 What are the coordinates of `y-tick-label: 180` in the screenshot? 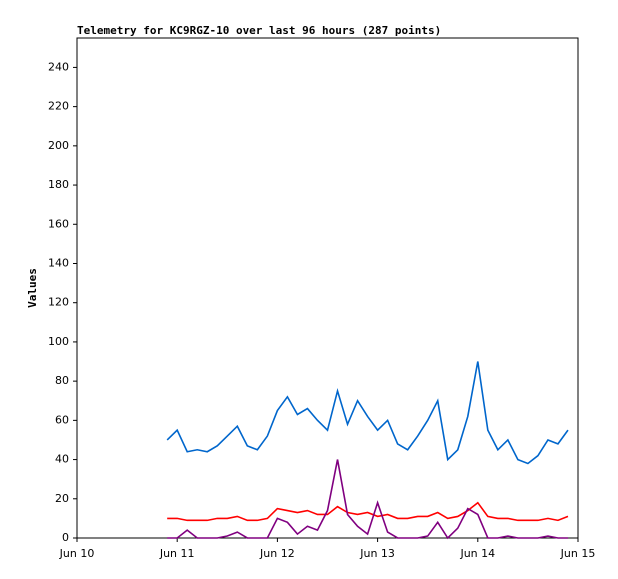 It's located at (58, 184).